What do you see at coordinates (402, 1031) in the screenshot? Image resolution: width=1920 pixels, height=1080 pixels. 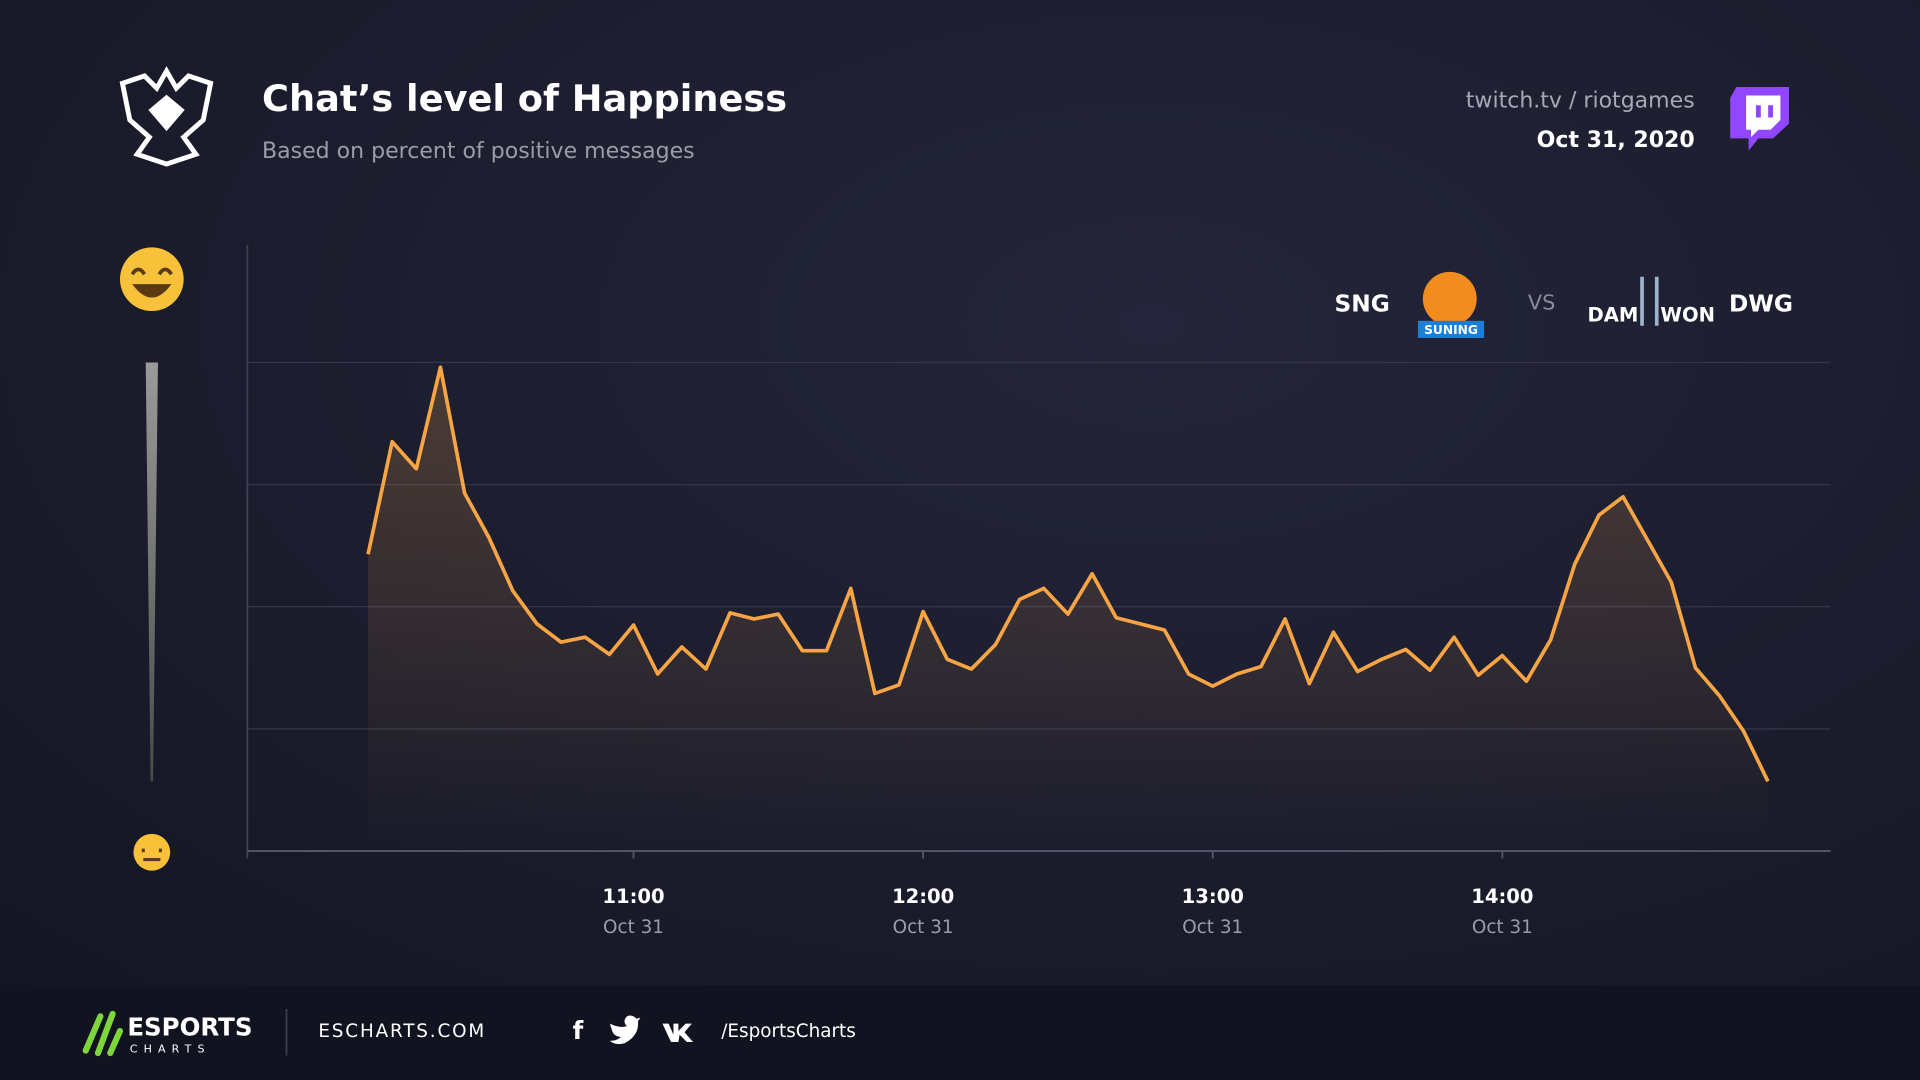 I see `footer-site: ESCHARTS.COM` at bounding box center [402, 1031].